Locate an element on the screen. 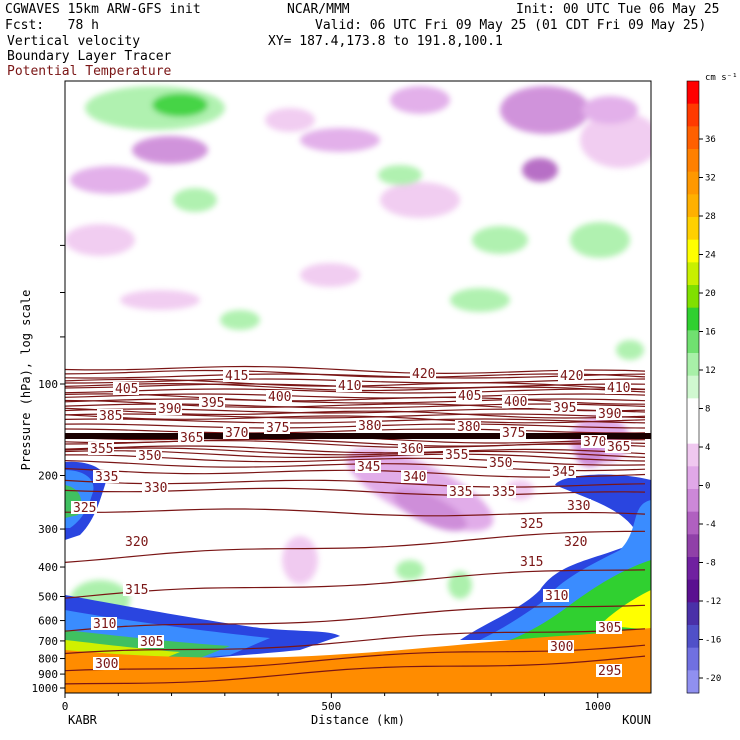  theta-label: 305 is located at coordinates (609, 628).